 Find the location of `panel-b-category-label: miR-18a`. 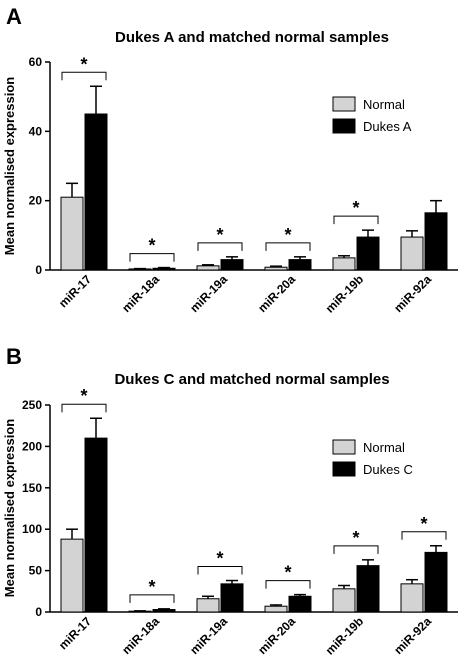

panel-b-category-label: miR-18a is located at coordinates (140, 635).